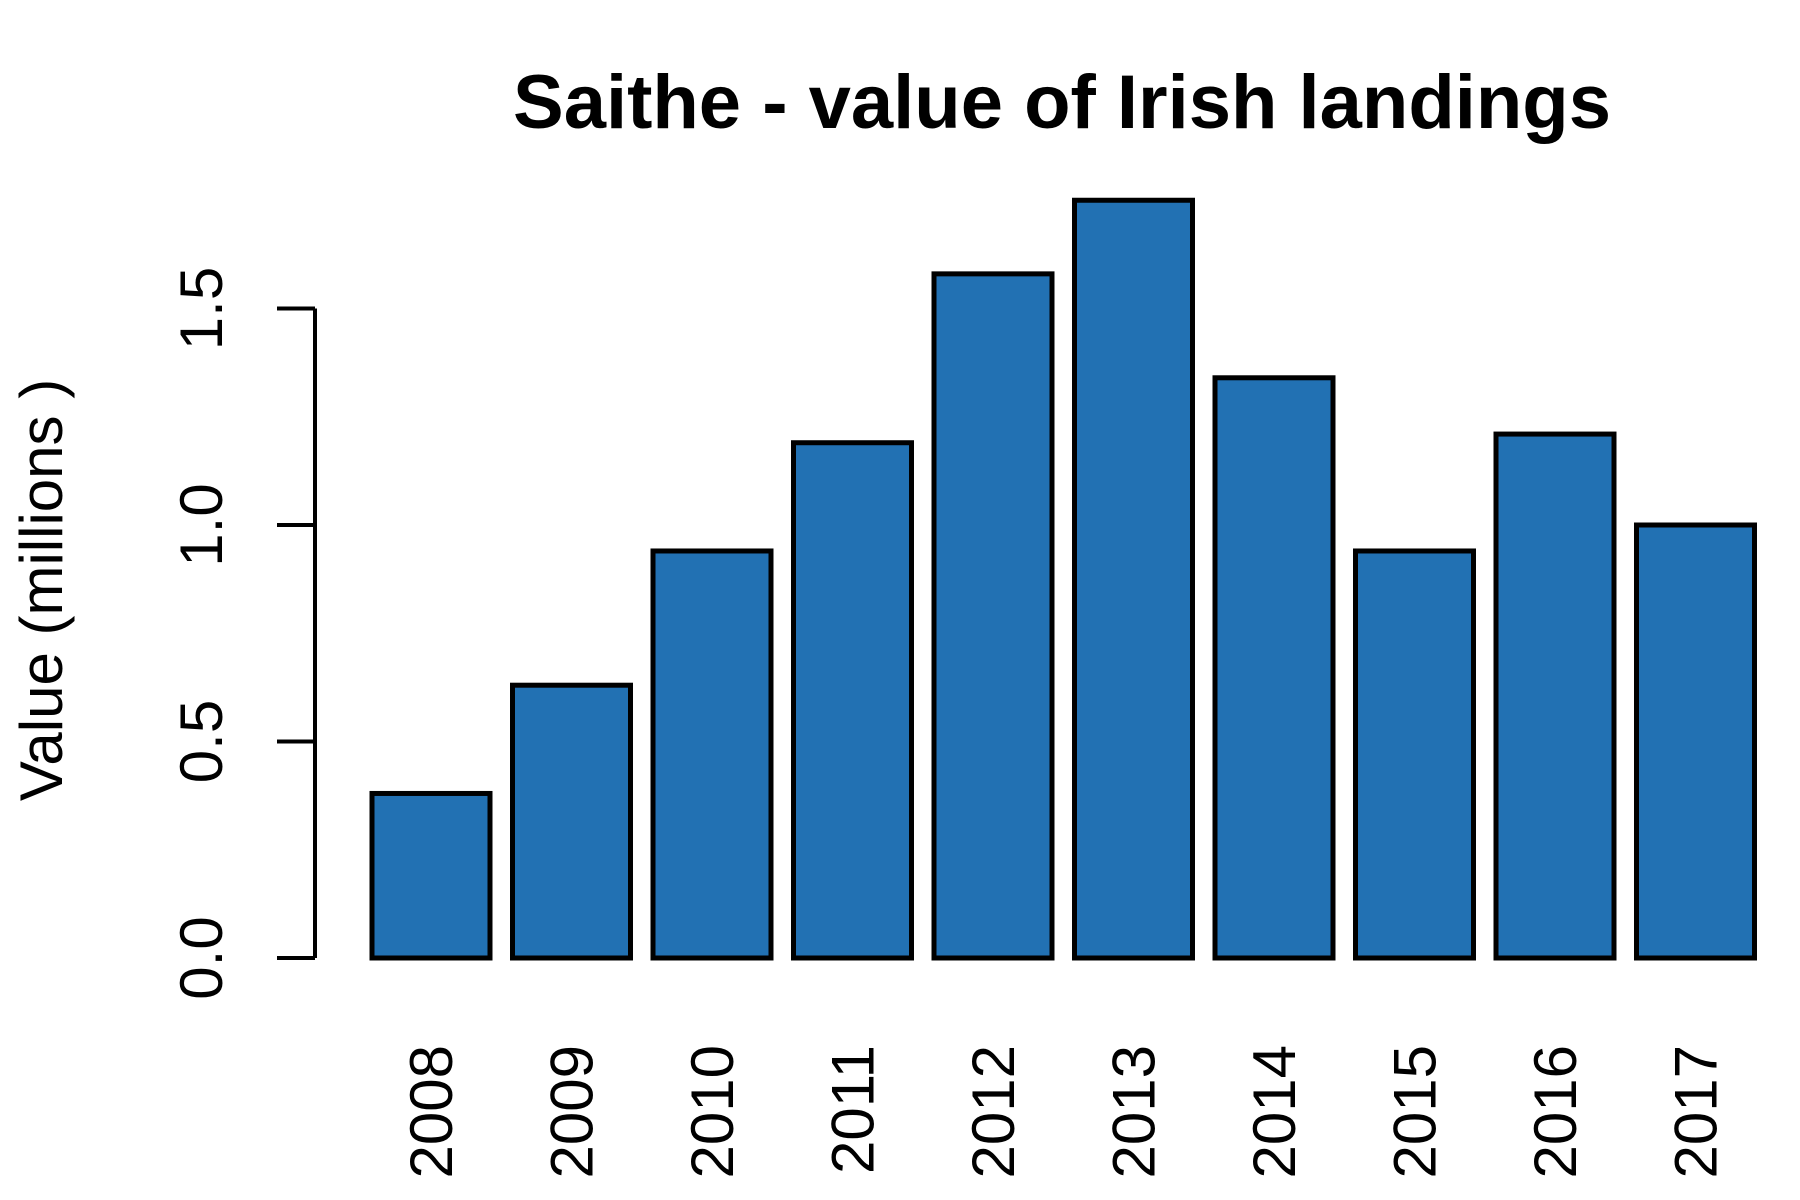 The width and height of the screenshot is (1800, 1200). I want to click on bar-2011, so click(852, 700).